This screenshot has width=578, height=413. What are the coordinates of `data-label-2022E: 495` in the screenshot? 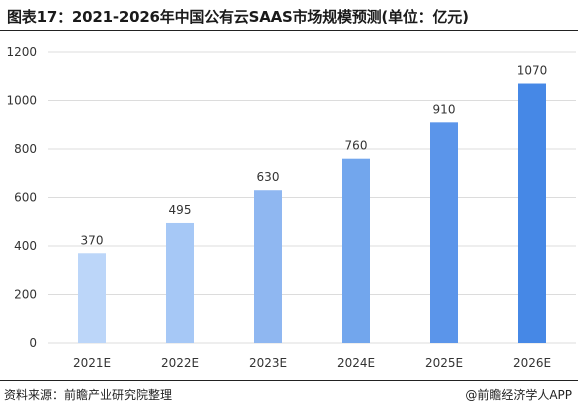 It's located at (180, 210).